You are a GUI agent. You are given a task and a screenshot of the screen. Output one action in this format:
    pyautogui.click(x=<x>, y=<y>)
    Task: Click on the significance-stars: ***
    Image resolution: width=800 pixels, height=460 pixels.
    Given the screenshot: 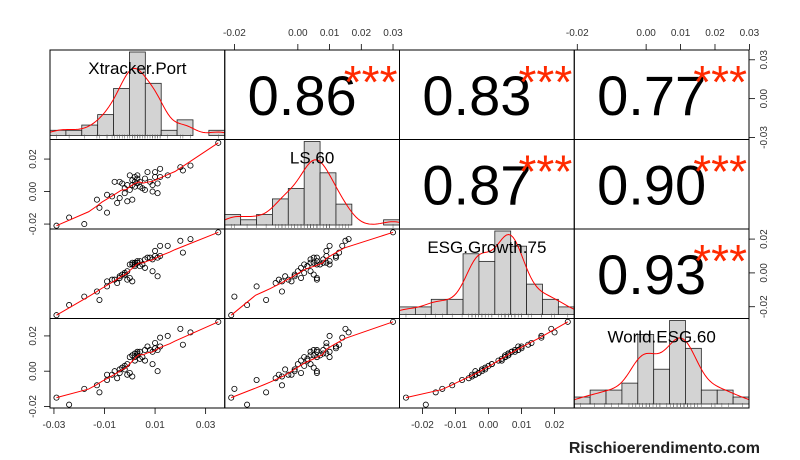 What is the action you would take?
    pyautogui.click(x=720, y=261)
    